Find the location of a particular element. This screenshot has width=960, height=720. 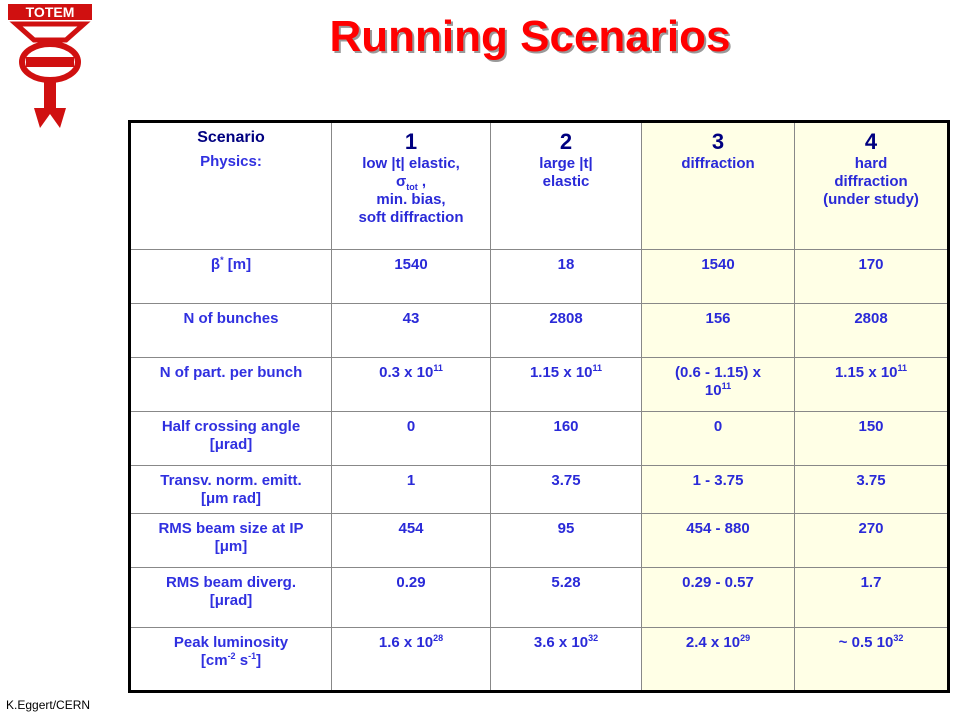

superscript: 29 is located at coordinates (745, 638).